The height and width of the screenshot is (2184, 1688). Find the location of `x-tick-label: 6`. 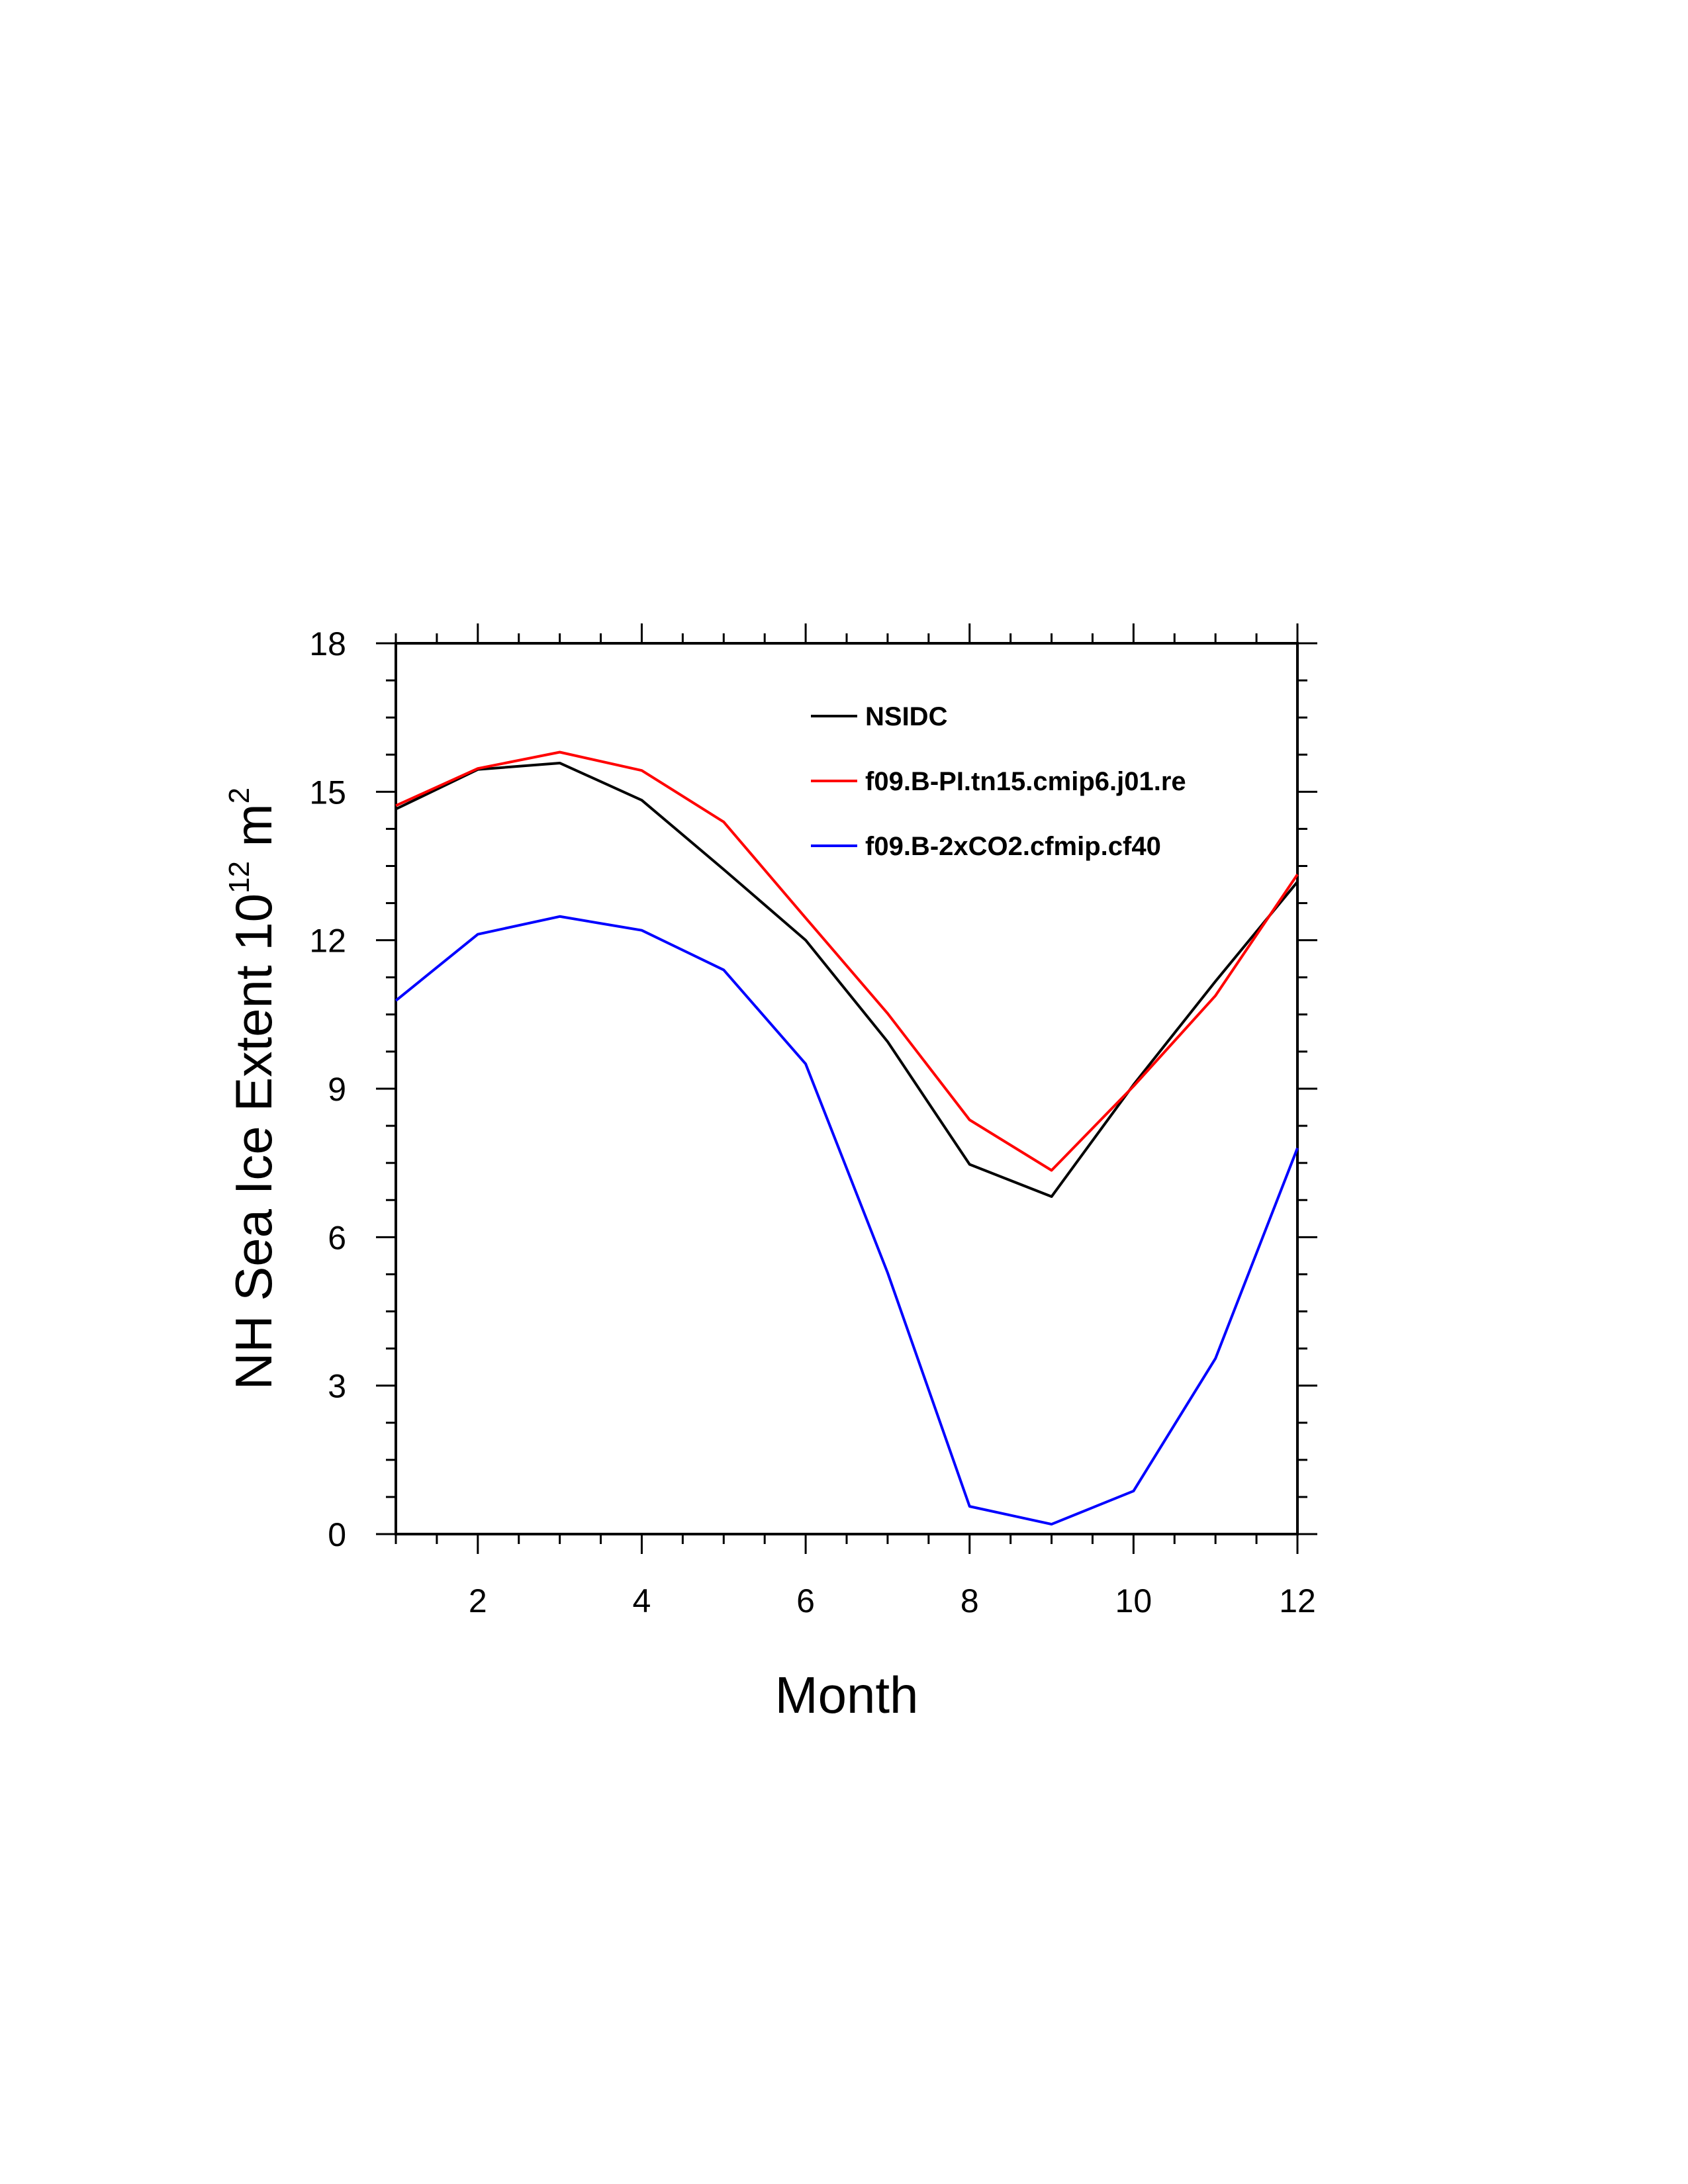

x-tick-label: 6 is located at coordinates (805, 1601).